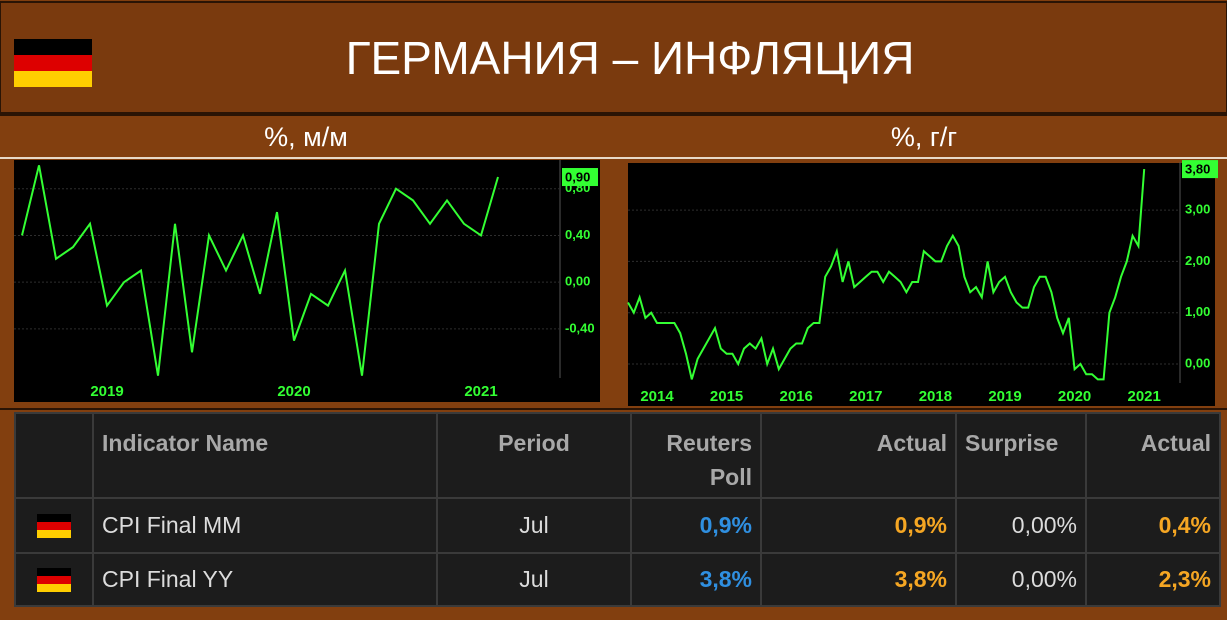  I want to click on flag-header, so click(54, 455).